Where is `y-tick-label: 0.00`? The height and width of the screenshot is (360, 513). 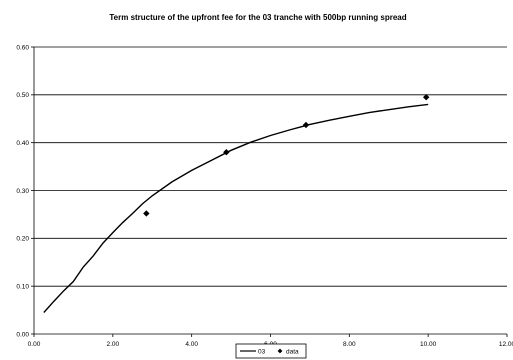 y-tick-label: 0.00 is located at coordinates (22, 334).